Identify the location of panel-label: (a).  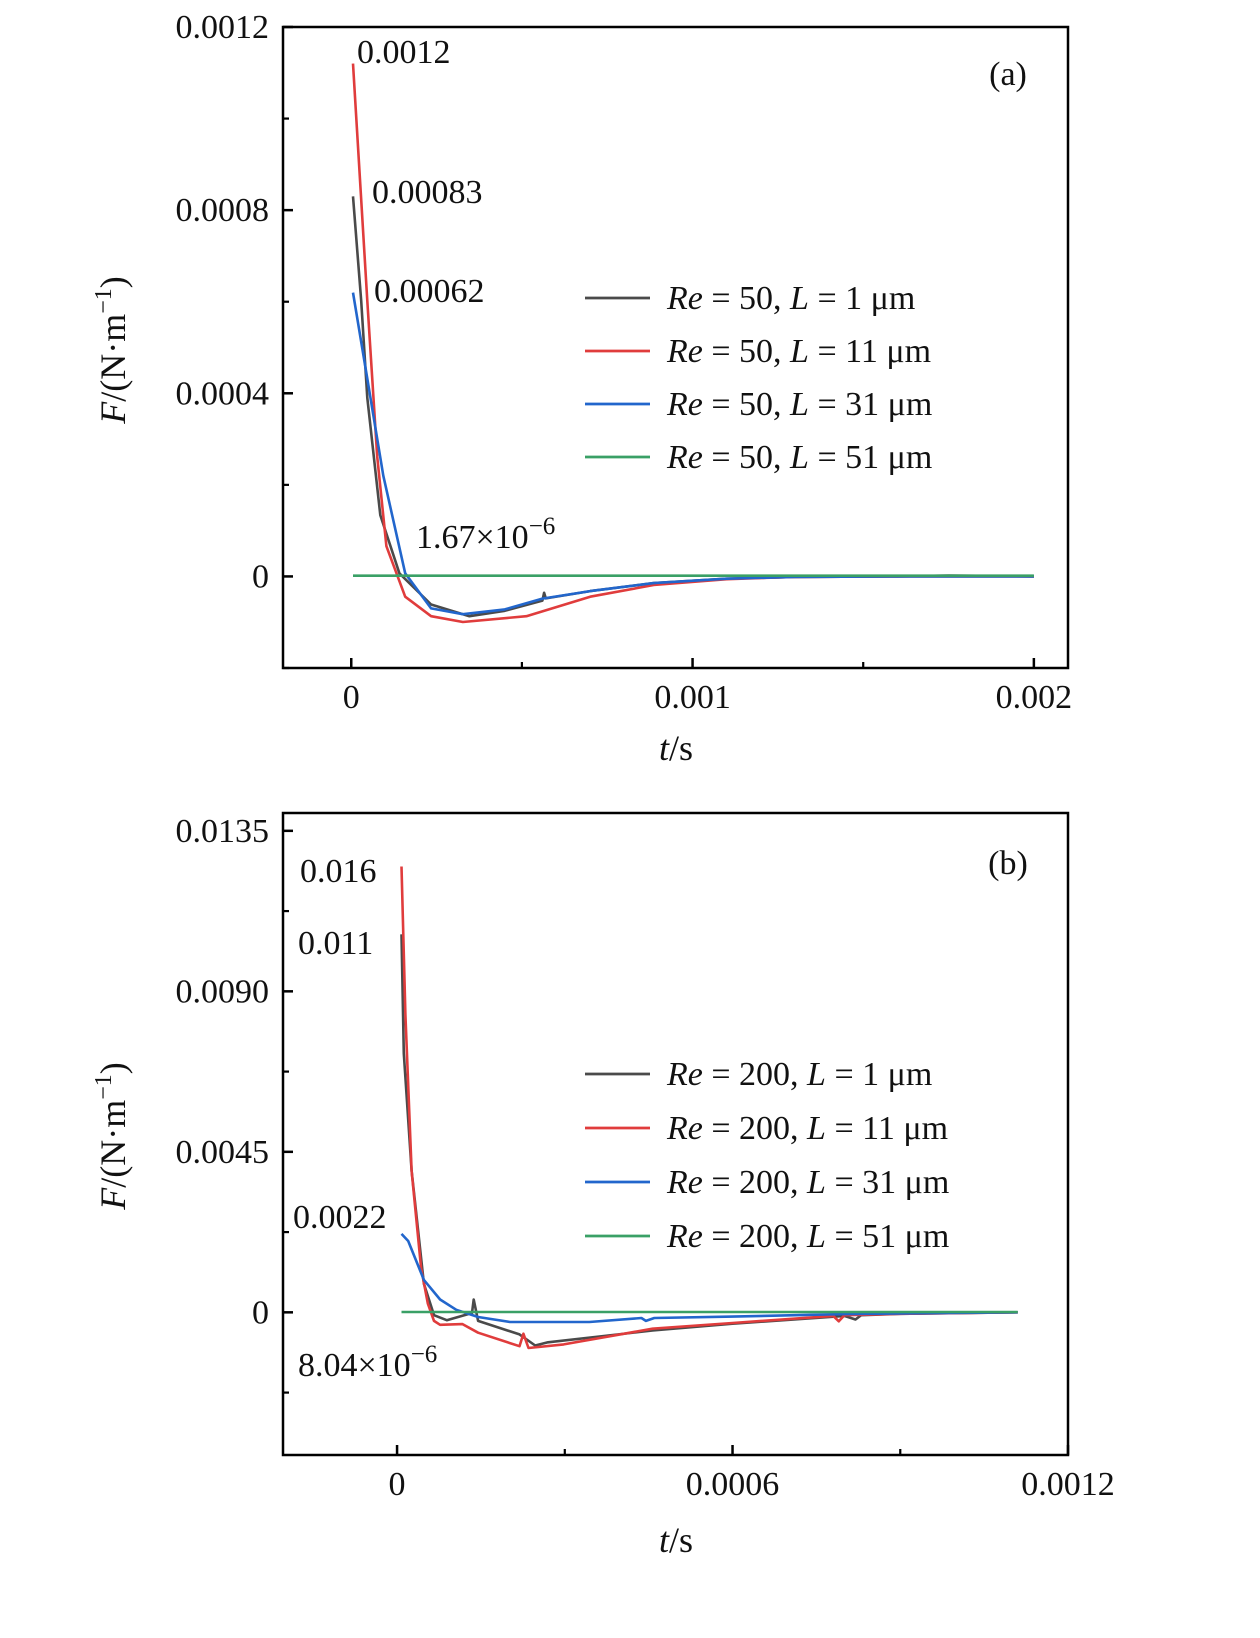
(1008, 74).